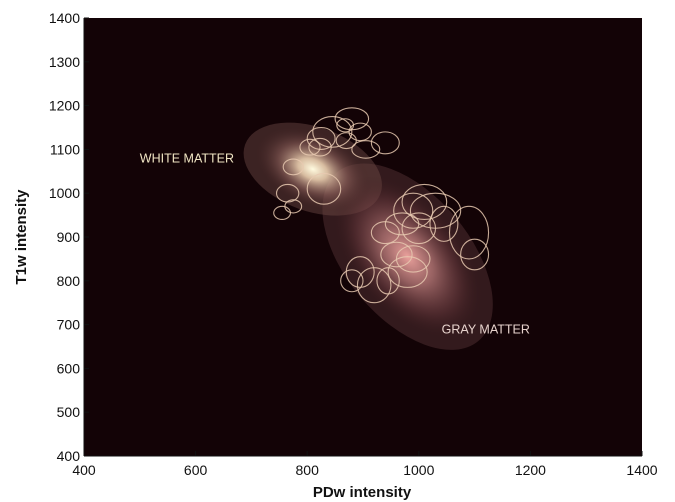 This screenshot has width=675, height=502. Describe the element at coordinates (196, 470) in the screenshot. I see `x-tick-label: 600` at that location.